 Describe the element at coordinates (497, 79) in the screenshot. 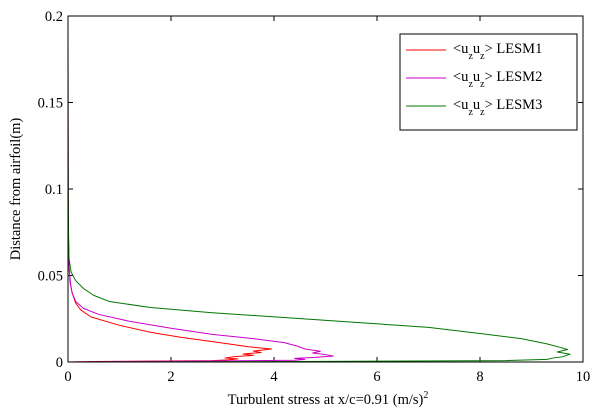

I see `legend-label: <uzuz> LESM2` at that location.